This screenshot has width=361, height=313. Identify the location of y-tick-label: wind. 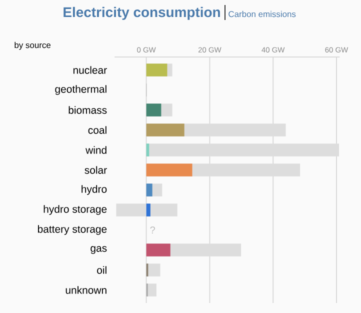
(96, 150).